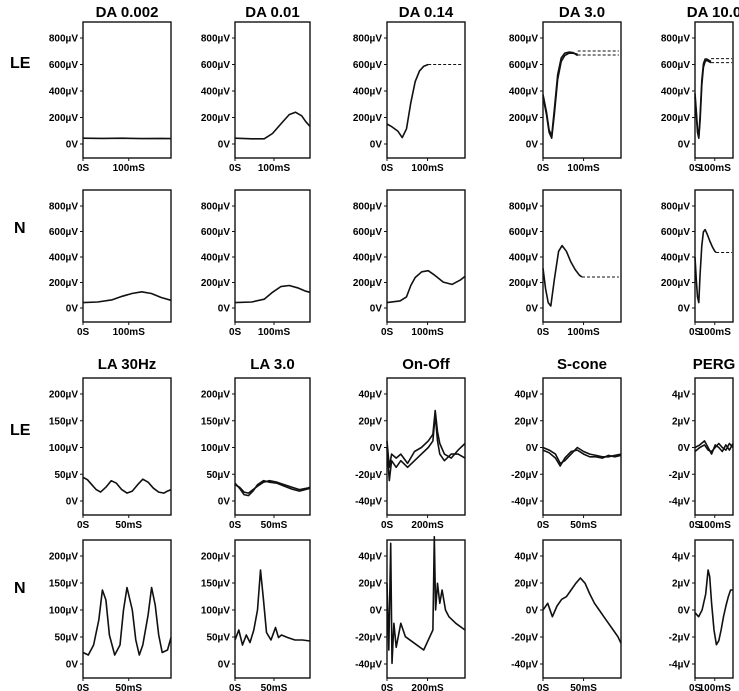 This screenshot has width=739, height=691. What do you see at coordinates (680, 665) in the screenshot?
I see `y-tick-label: -4µV` at bounding box center [680, 665].